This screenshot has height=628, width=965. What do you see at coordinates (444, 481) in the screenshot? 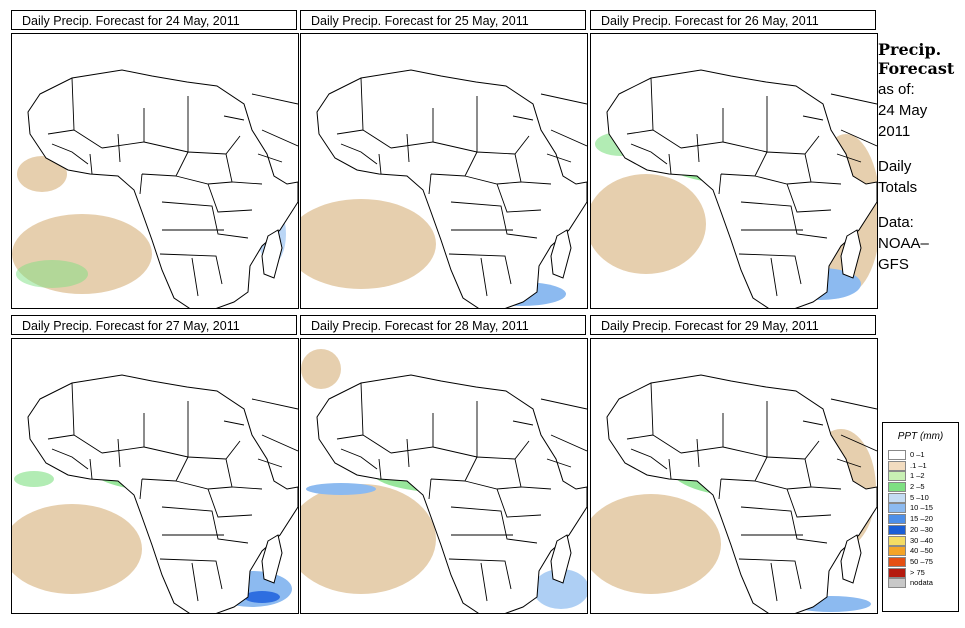
I see `africa-map-28may` at bounding box center [444, 481].